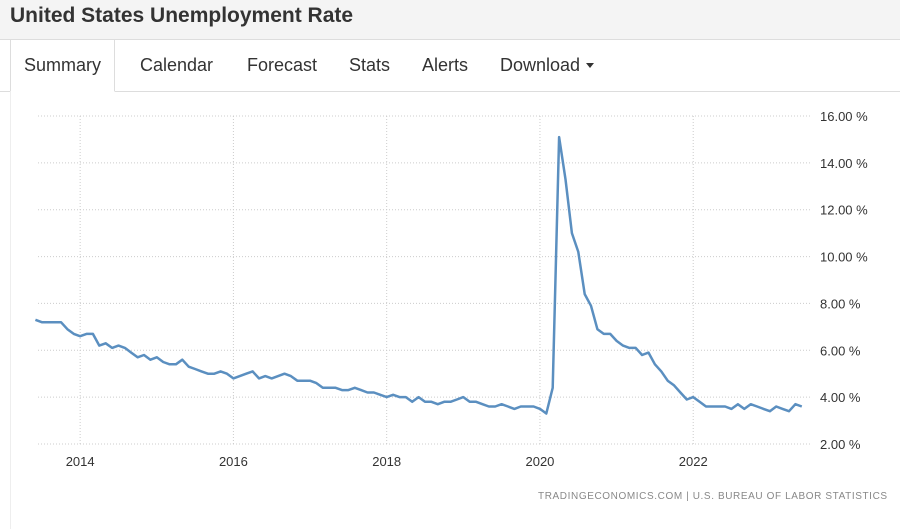 This screenshot has width=900, height=529. What do you see at coordinates (693, 461) in the screenshot?
I see `x-tick-label: 2022` at bounding box center [693, 461].